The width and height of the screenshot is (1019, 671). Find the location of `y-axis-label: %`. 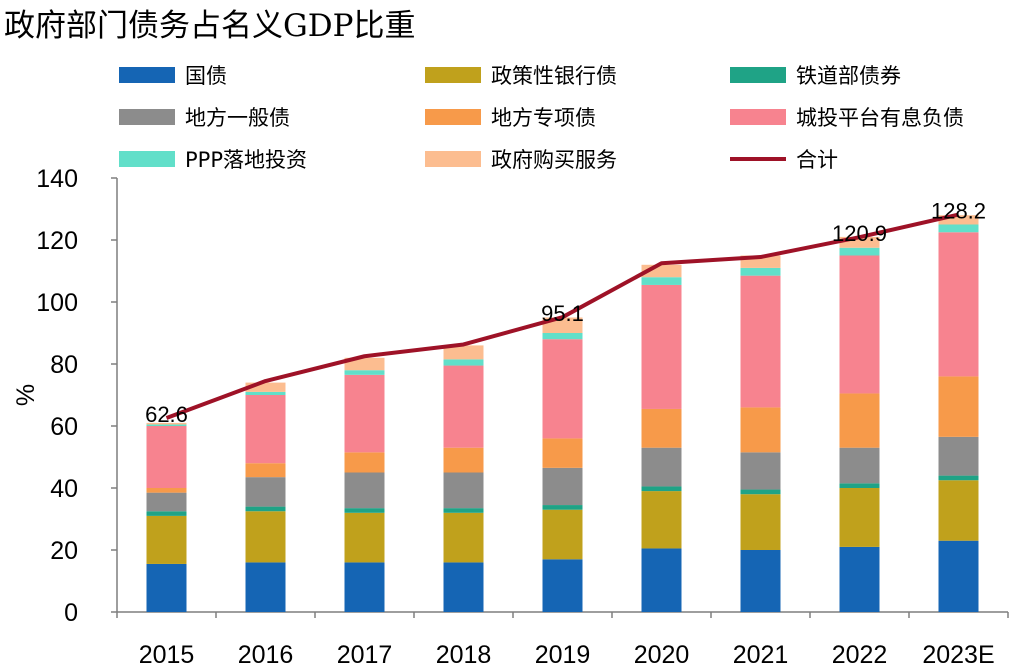

y-axis-label: % is located at coordinates (26, 395).